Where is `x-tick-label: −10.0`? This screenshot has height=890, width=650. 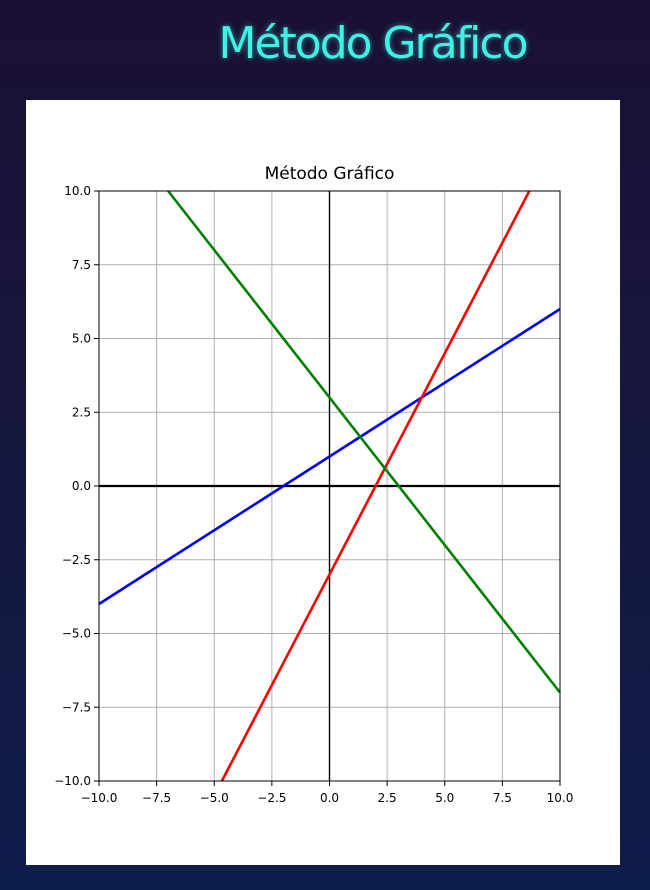
x-tick-label: −10.0 is located at coordinates (99, 798).